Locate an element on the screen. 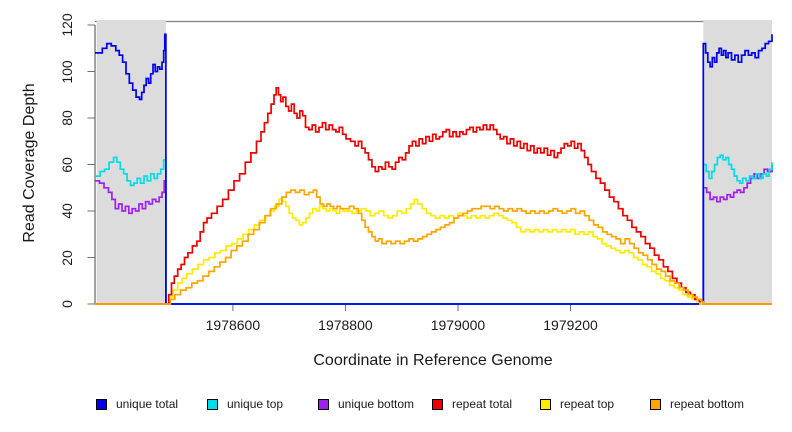  x-axis-title: Coordinate in Reference Genome is located at coordinates (433, 360).